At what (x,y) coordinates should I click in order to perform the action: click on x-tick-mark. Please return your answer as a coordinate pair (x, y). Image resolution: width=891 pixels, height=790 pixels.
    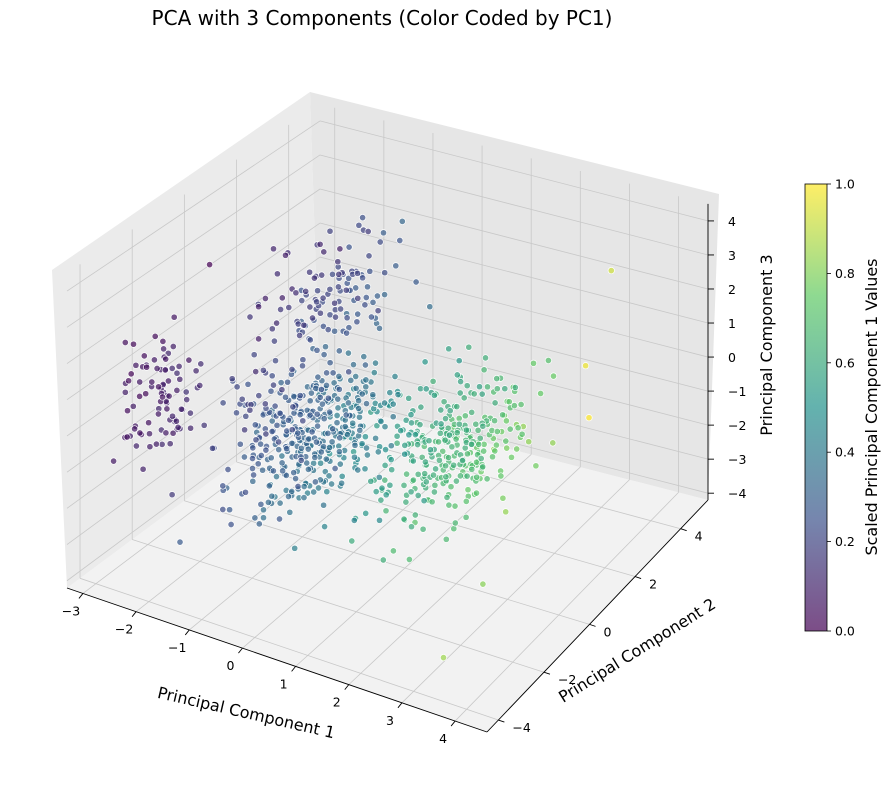
    Looking at the image, I should click on (347, 687).